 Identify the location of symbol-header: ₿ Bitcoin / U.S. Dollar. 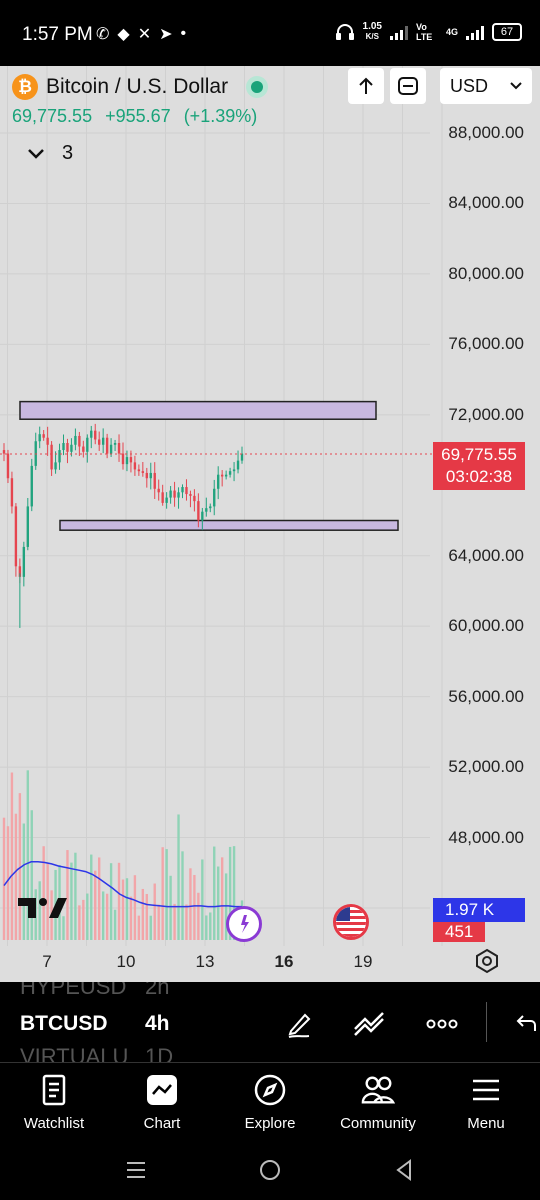
(140, 87).